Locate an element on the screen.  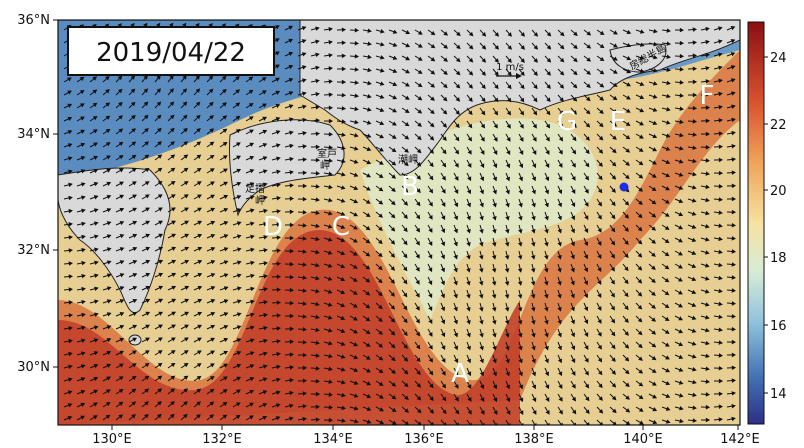
current-vector is located at coordinates (494, 422).